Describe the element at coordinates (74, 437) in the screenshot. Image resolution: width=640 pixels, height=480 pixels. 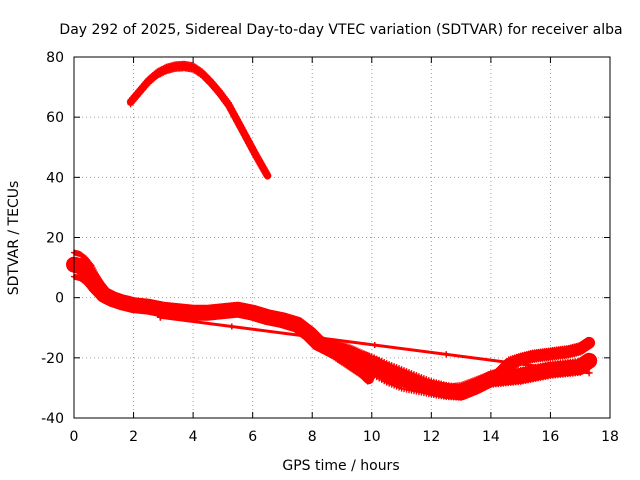
I see `x-tick-label: 0` at that location.